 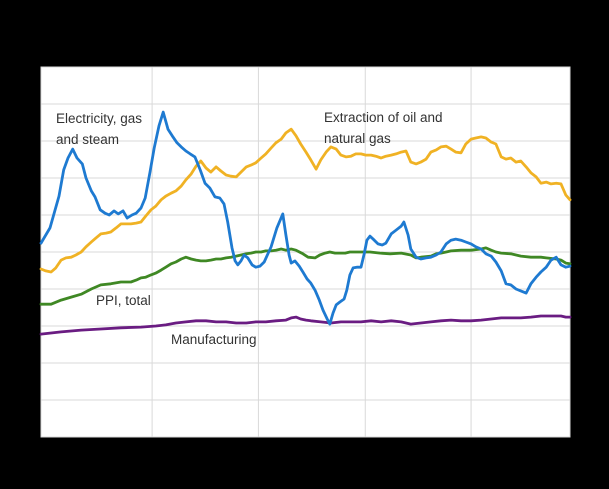 I want to click on series-label-electricity-gas-steam: Electricity, gas and steam, so click(x=99, y=129).